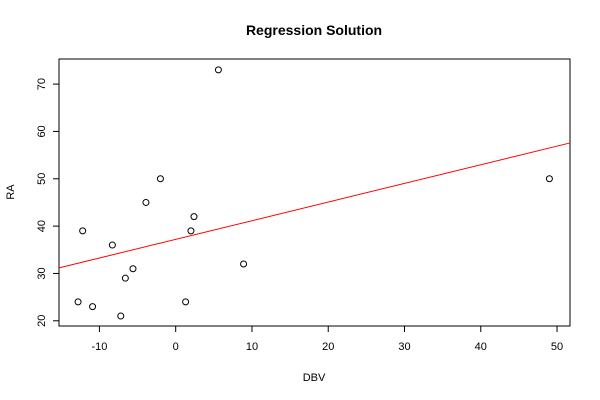  What do you see at coordinates (42, 321) in the screenshot?
I see `y-tick-label: 20` at bounding box center [42, 321].